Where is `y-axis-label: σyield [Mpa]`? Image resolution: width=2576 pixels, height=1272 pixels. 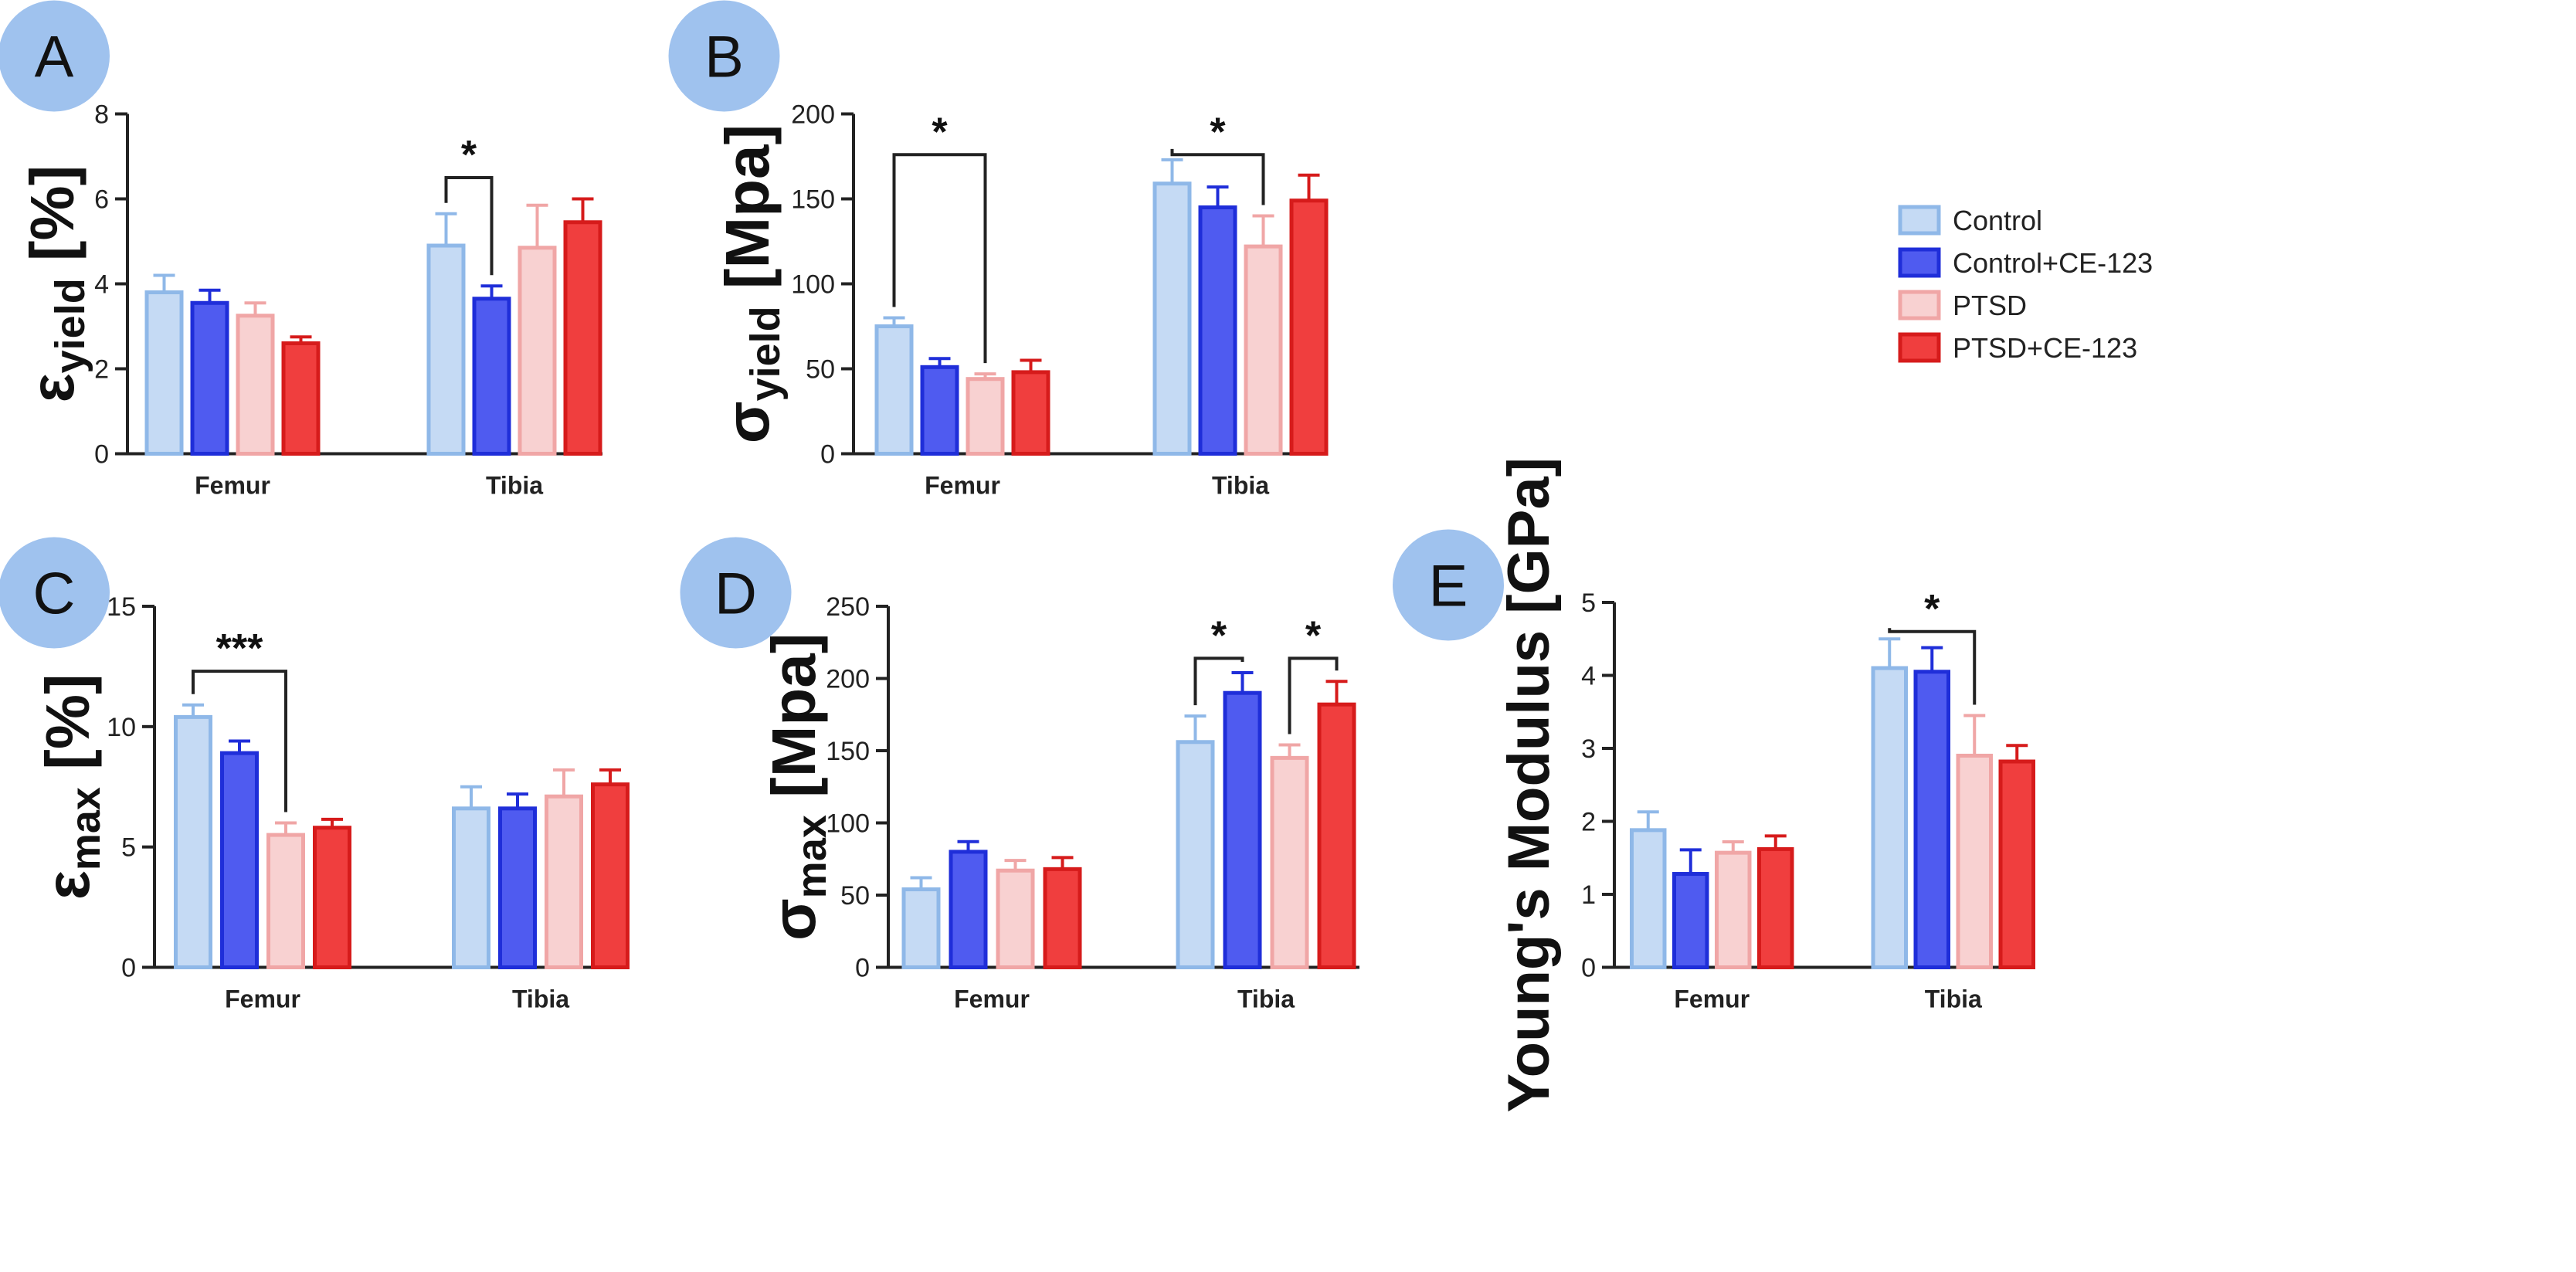
y-axis-label: σyield [Mpa] is located at coordinates (751, 283).